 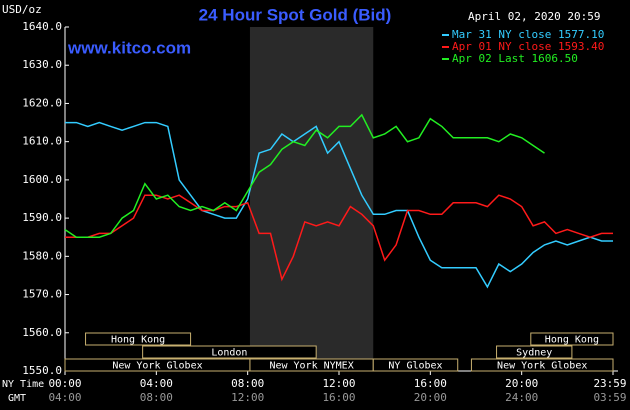 What do you see at coordinates (247, 383) in the screenshot?
I see `x-tick-label: 08:00` at bounding box center [247, 383].